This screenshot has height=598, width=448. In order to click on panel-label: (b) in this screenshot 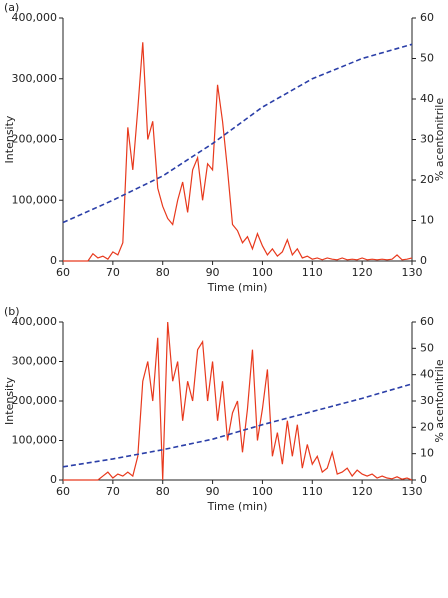, I will do `click(12, 311)`.